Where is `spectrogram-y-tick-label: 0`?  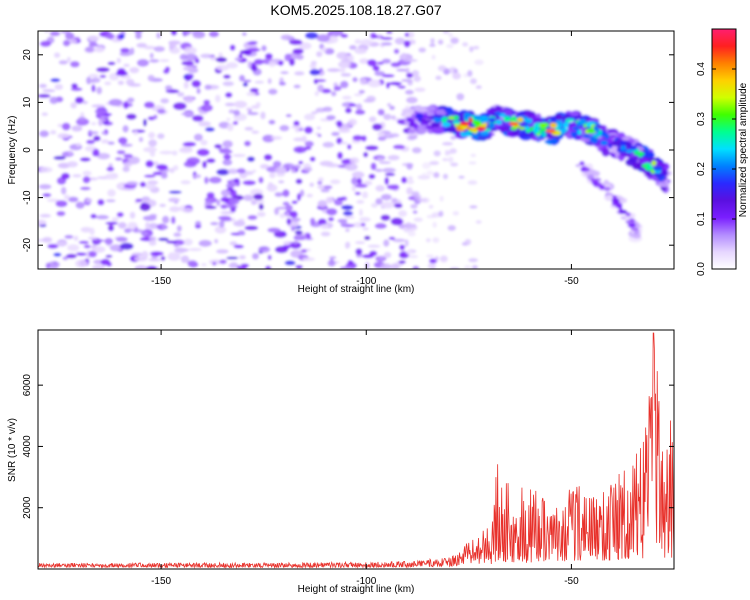 spectrogram-y-tick-label: 0 is located at coordinates (27, 150).